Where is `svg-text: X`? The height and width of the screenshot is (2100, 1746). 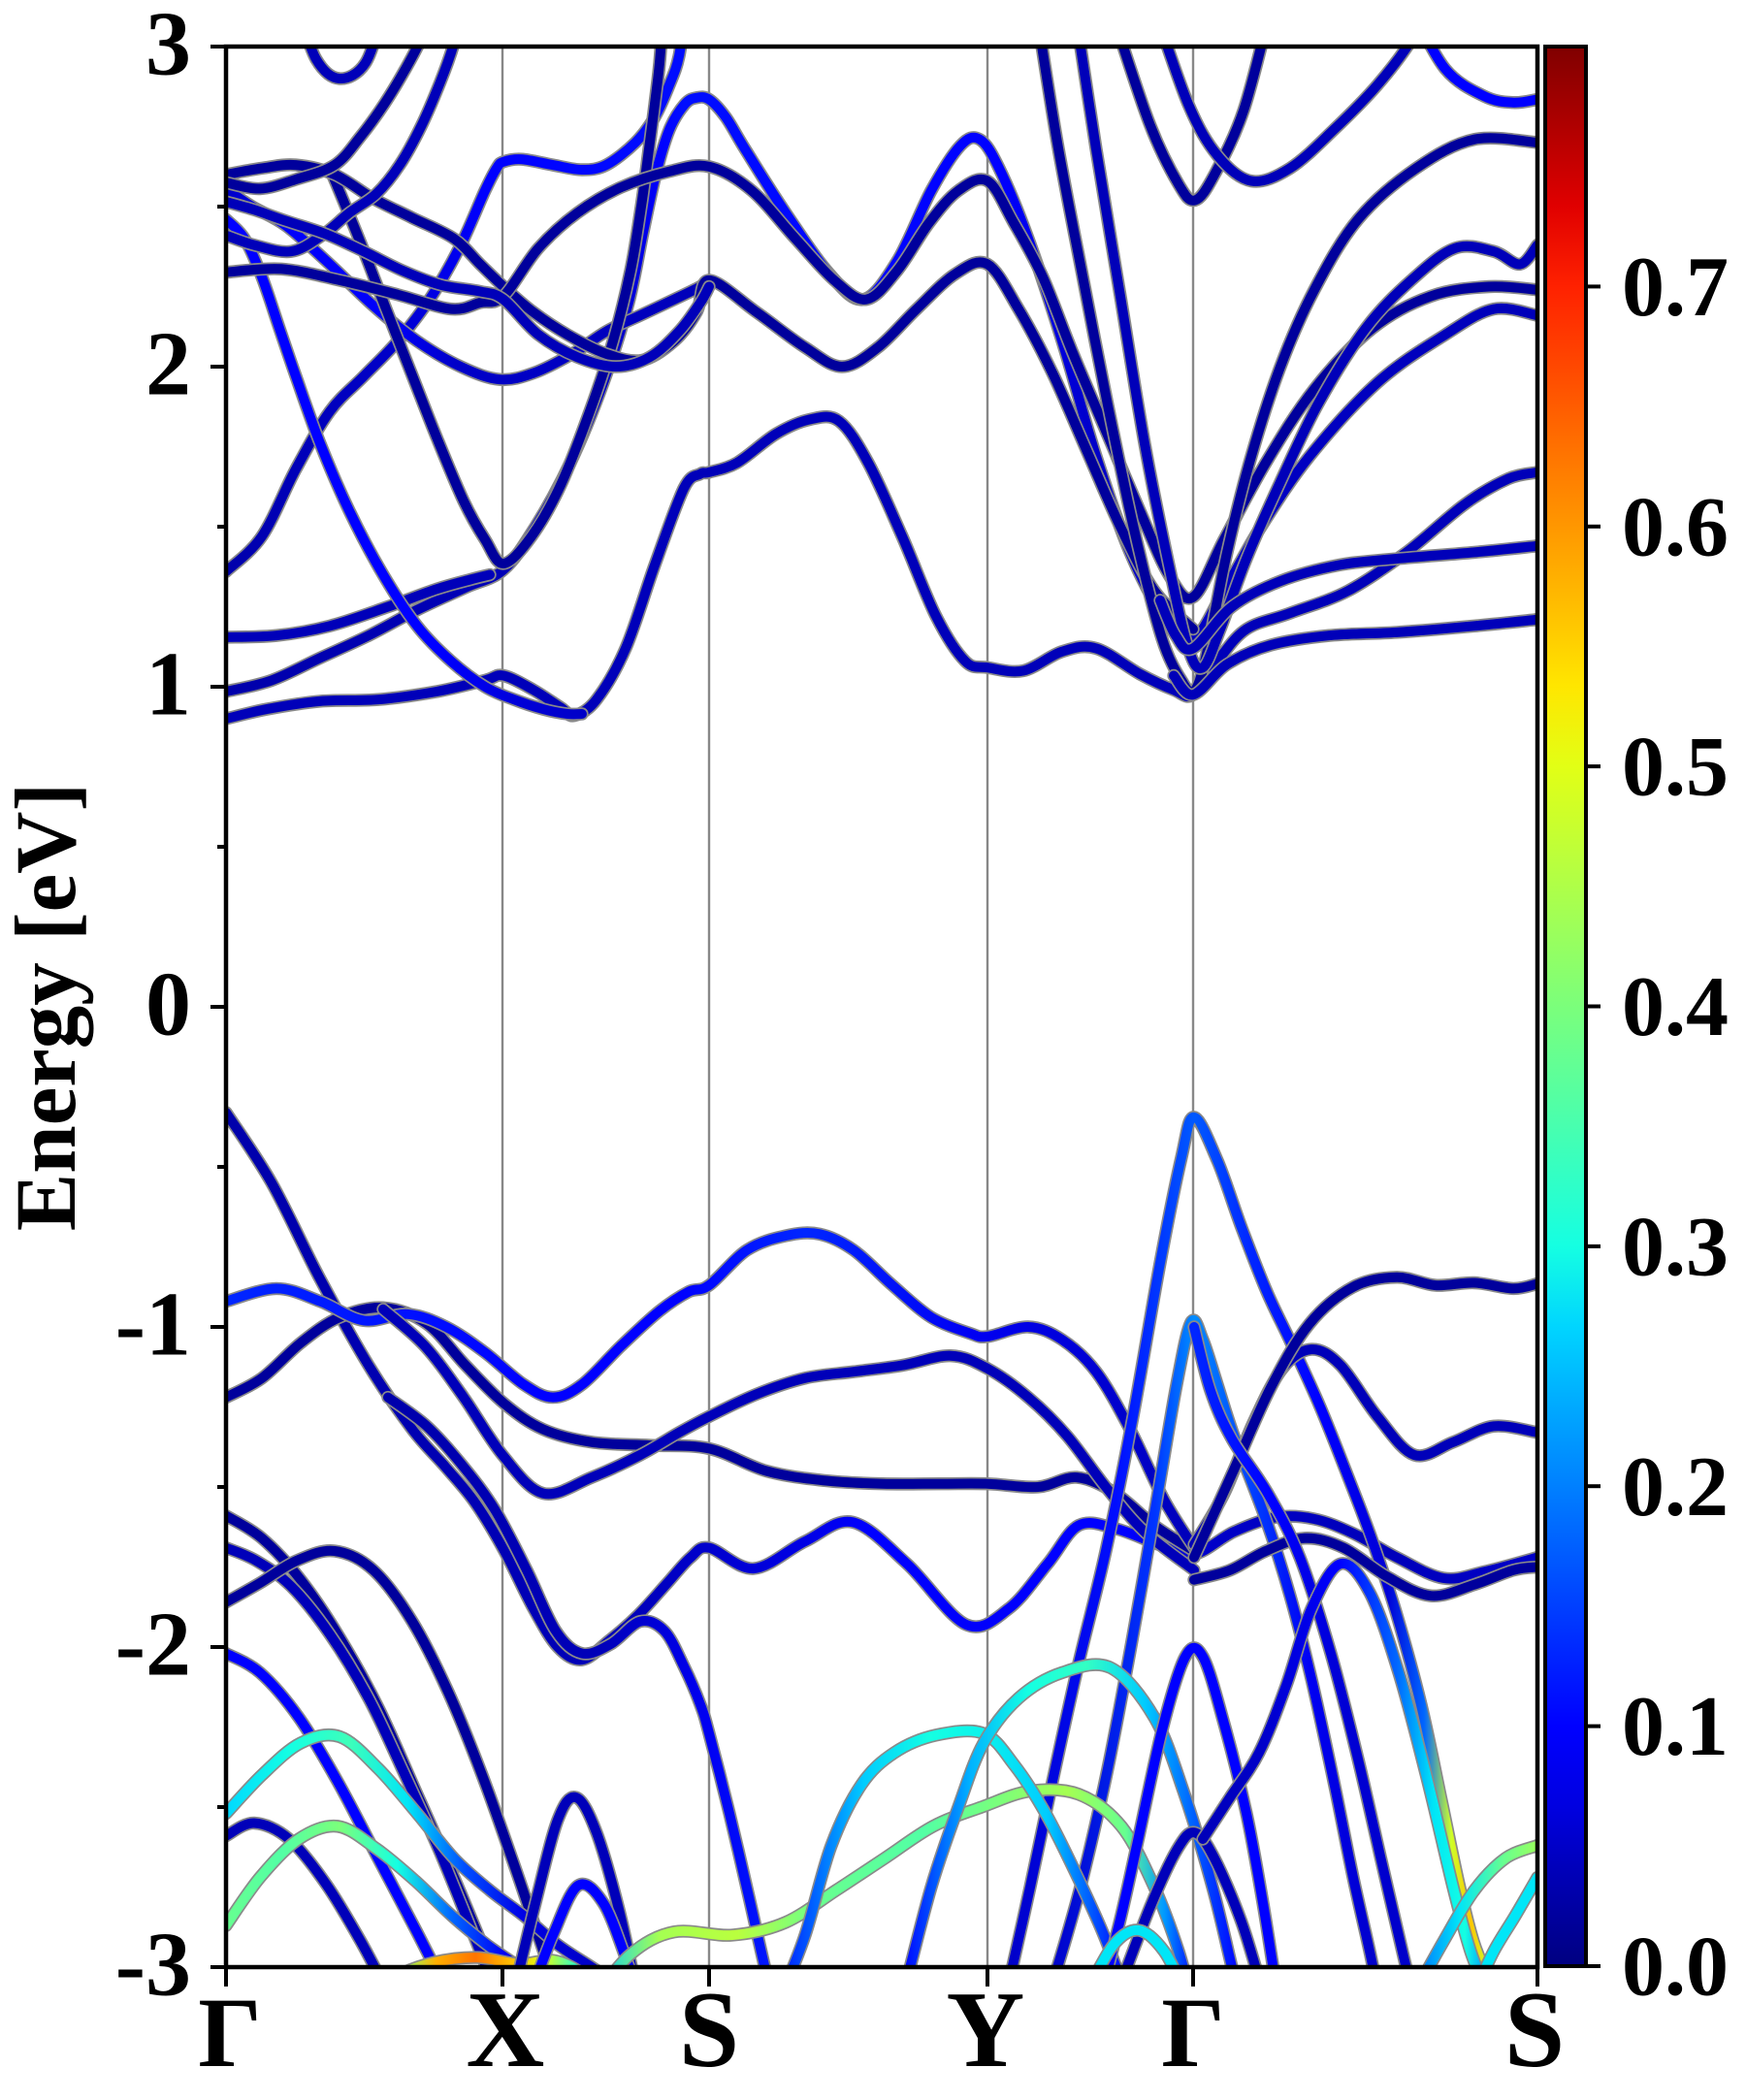
svg-text: X is located at coordinates (506, 2030).